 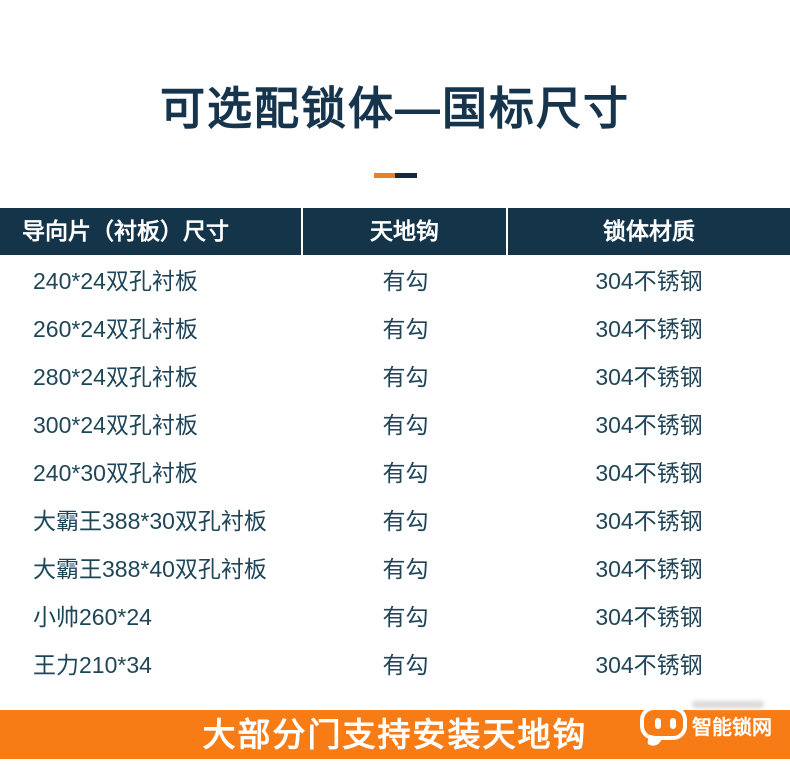 I want to click on cell-liner-size: 300*24双孔衬板, so click(x=115, y=425).